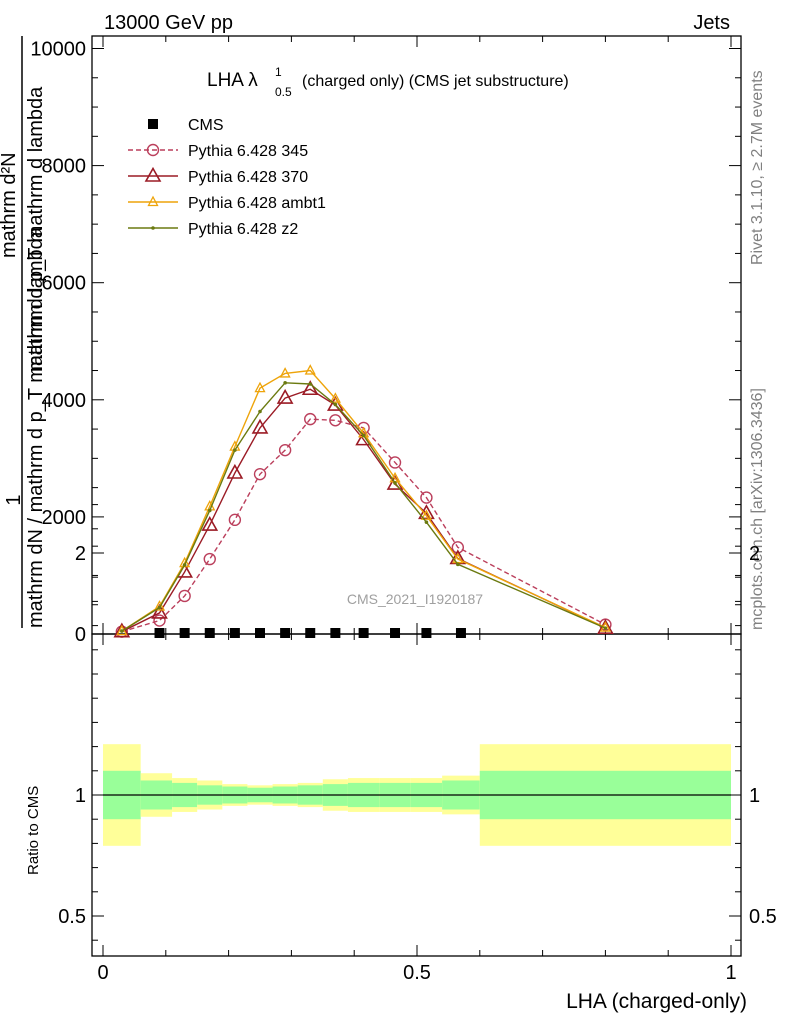  What do you see at coordinates (253, 80) in the screenshot?
I see `title-lambda-symbol: λ` at bounding box center [253, 80].